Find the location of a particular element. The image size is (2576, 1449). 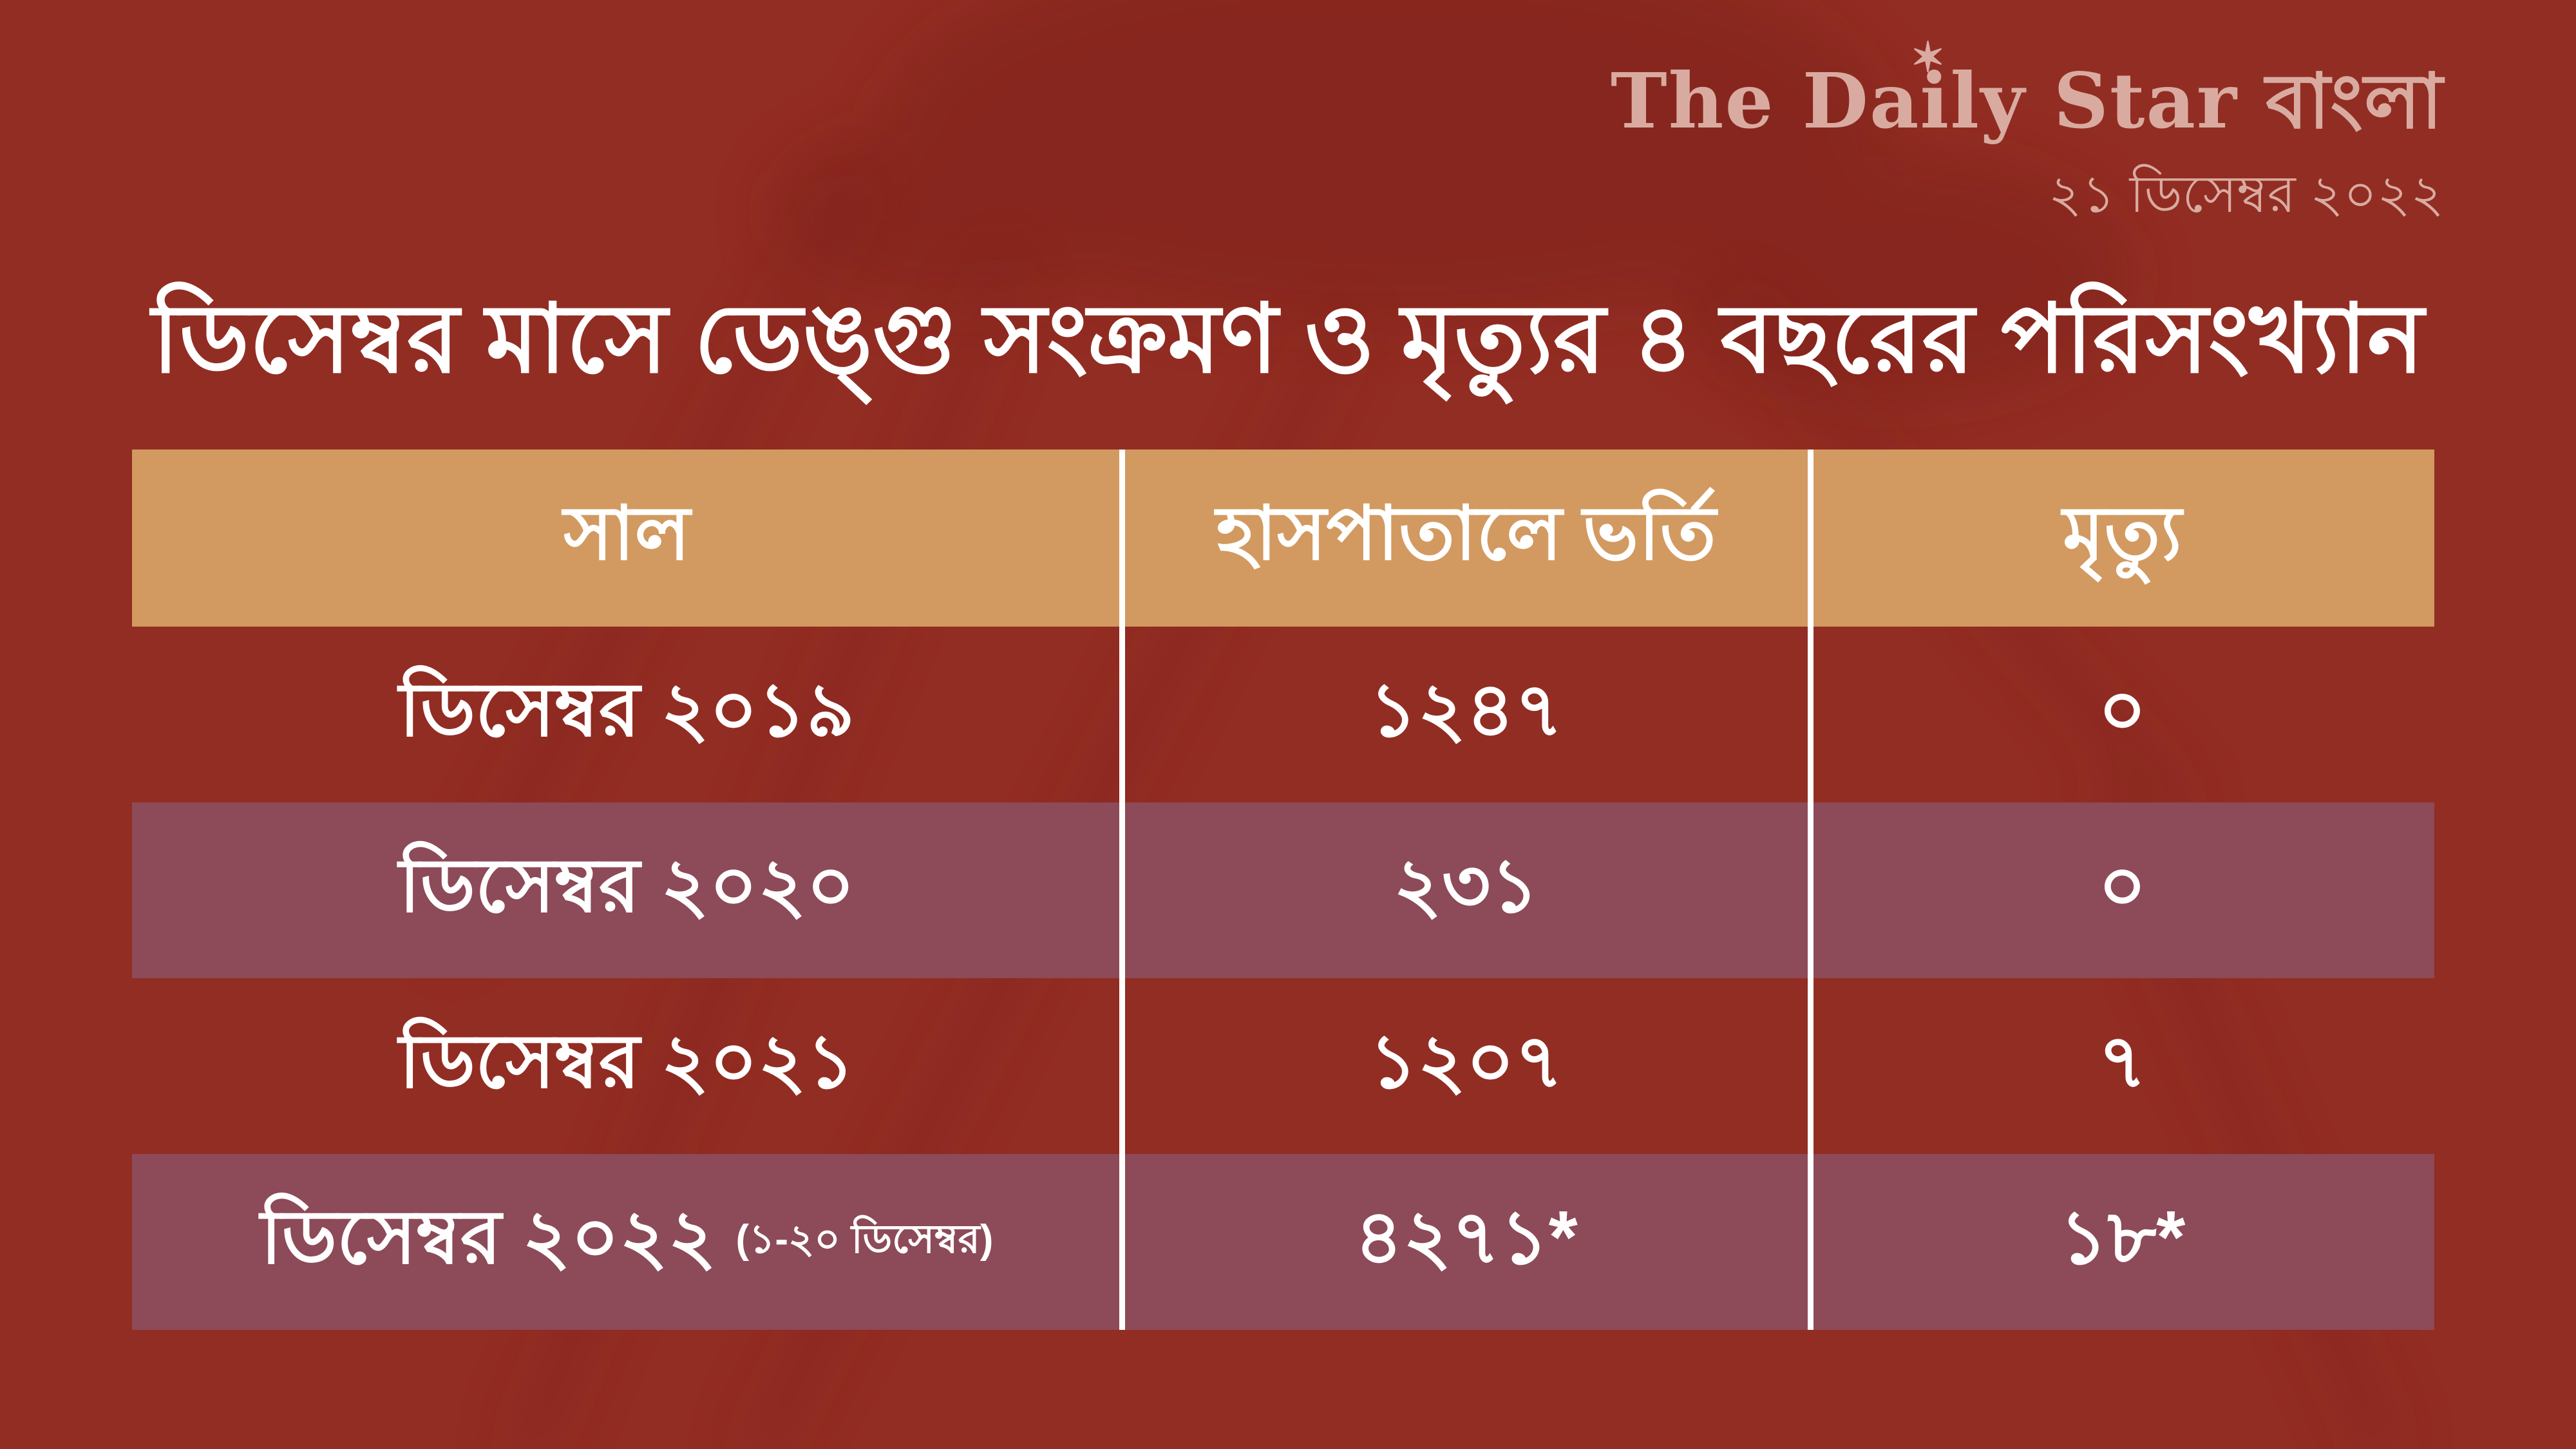

header-deaths: মৃত্যু is located at coordinates (2122, 533).